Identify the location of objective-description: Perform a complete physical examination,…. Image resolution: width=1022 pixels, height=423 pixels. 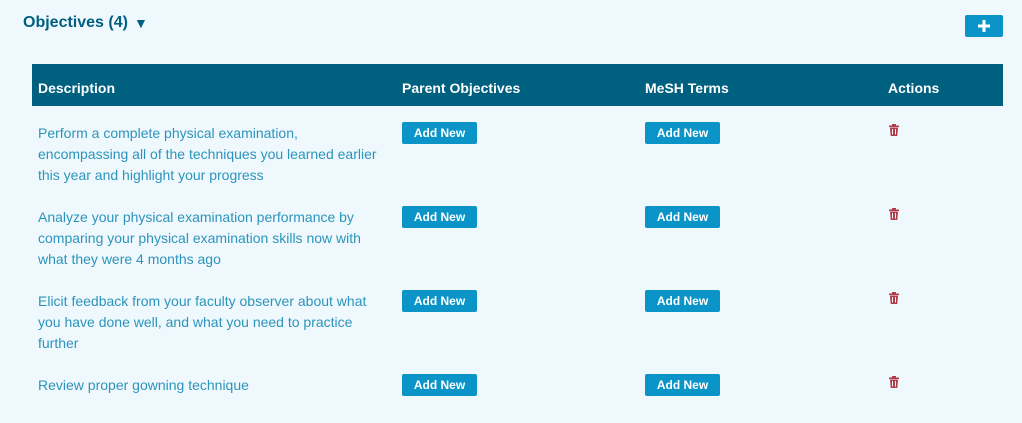
(207, 154).